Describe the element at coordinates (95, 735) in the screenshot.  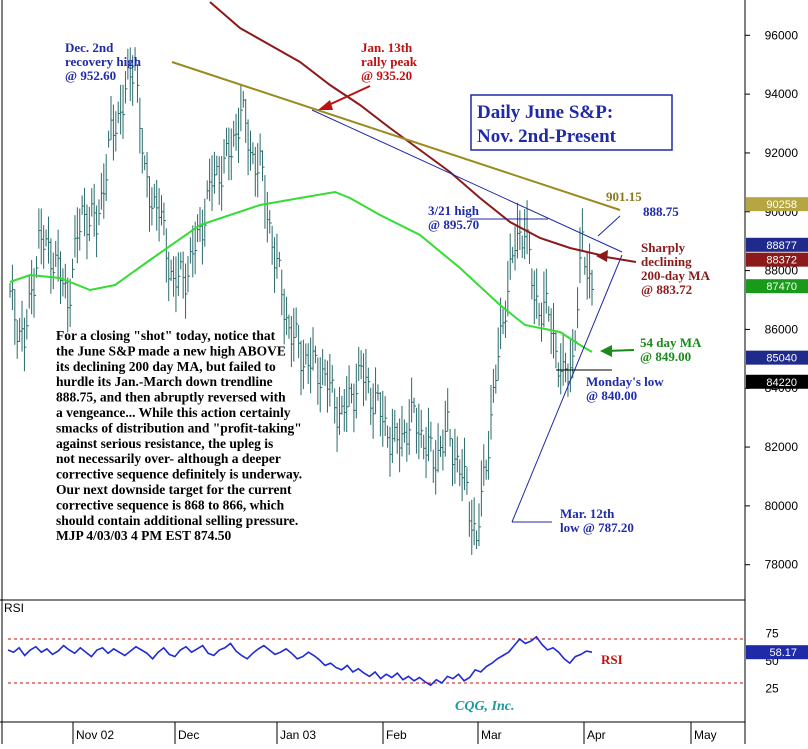
I see `x-tick-label: Nov 02` at that location.